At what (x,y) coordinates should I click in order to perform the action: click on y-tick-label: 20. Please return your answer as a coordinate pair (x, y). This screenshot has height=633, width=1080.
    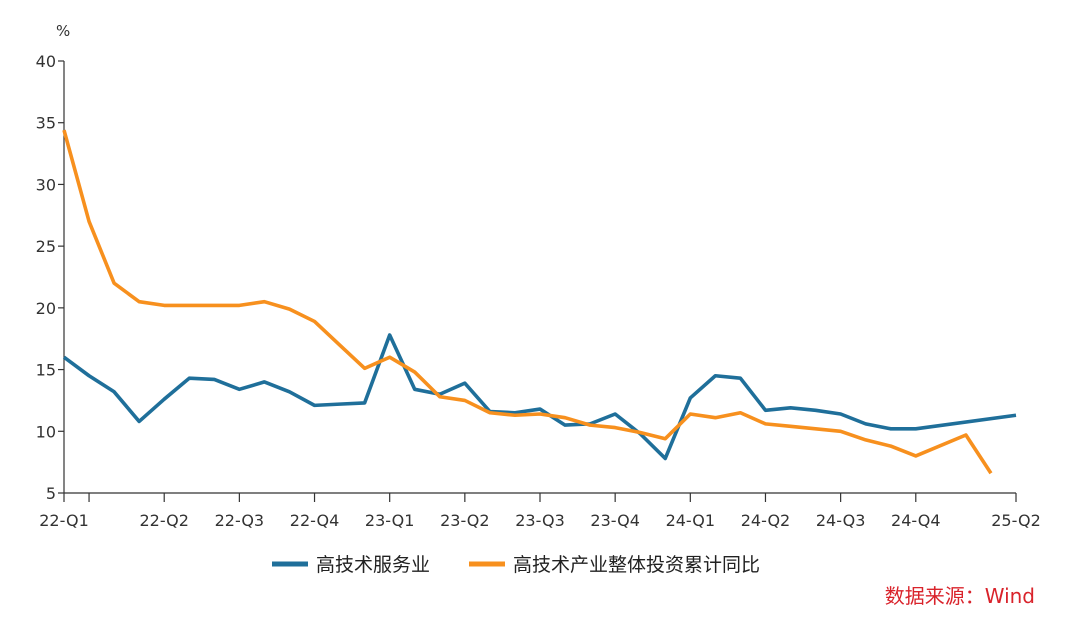
    Looking at the image, I should click on (46, 308).